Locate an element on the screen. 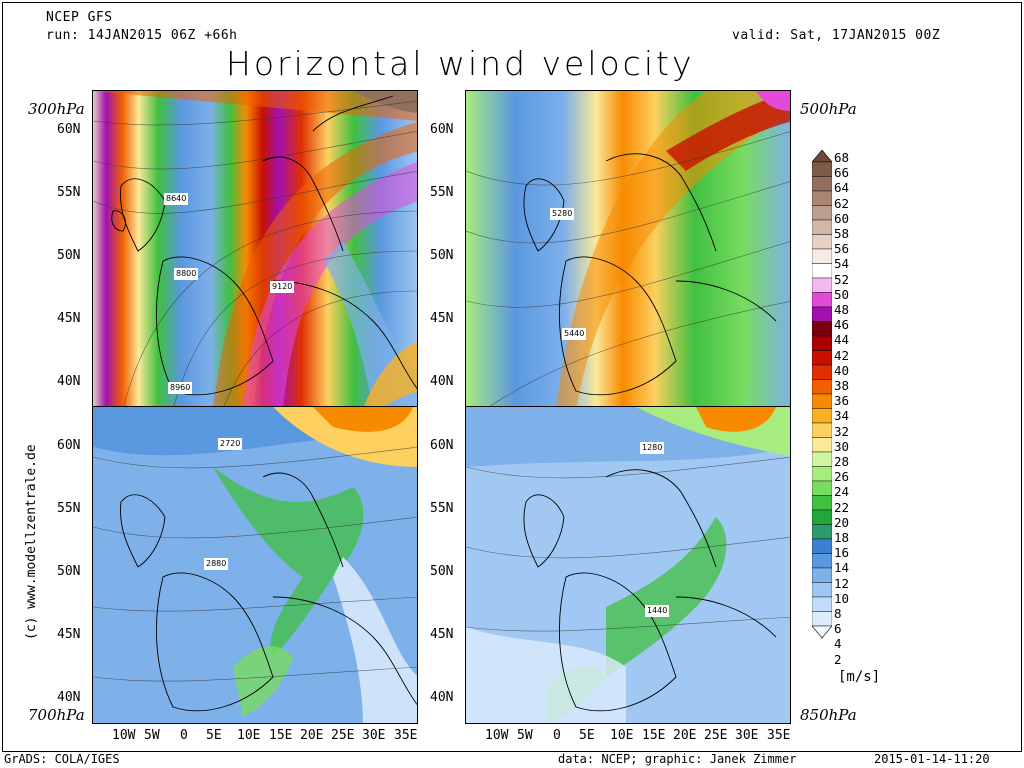  colorbar-tick-label: 60 is located at coordinates (842, 218).